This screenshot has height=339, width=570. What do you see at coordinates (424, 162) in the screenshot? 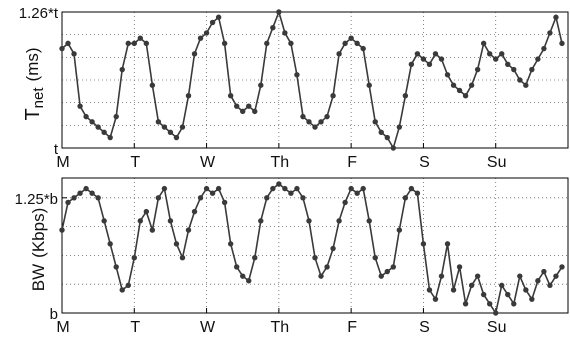
I see `x-tick-label: S` at bounding box center [424, 162].